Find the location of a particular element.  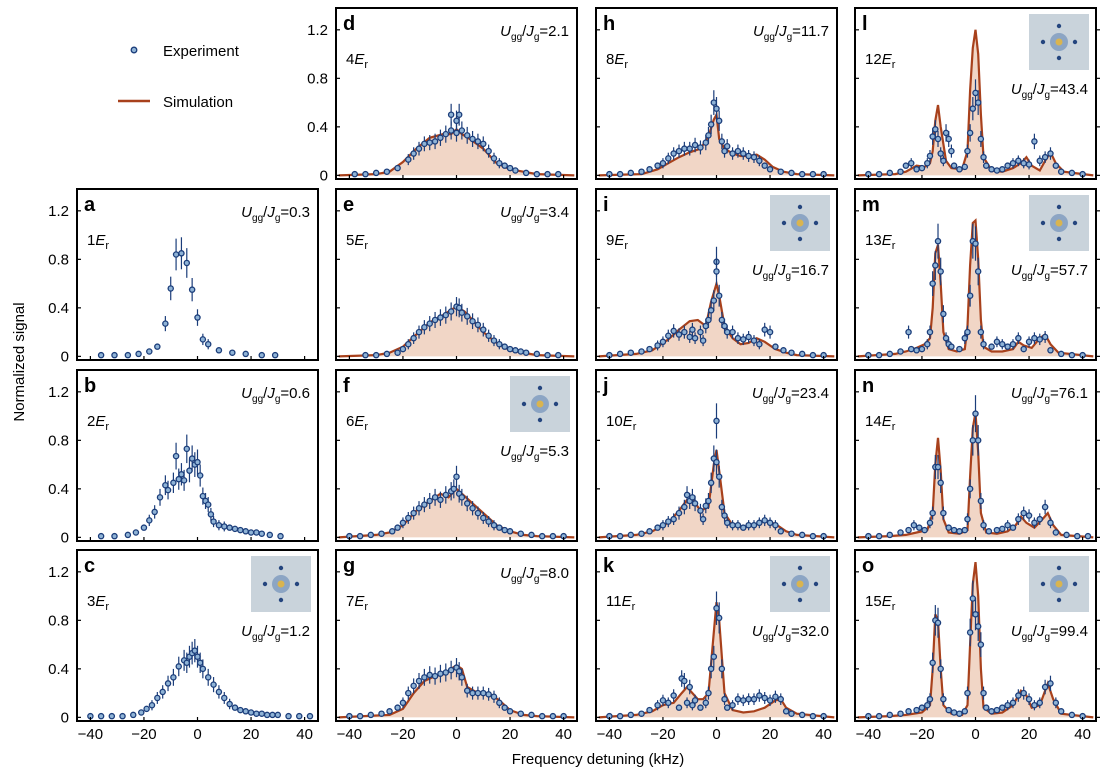

panel-k: k 11Er Ugg/Jg=32.0 −40 −20 0 20 40 is located at coordinates (716, 646).